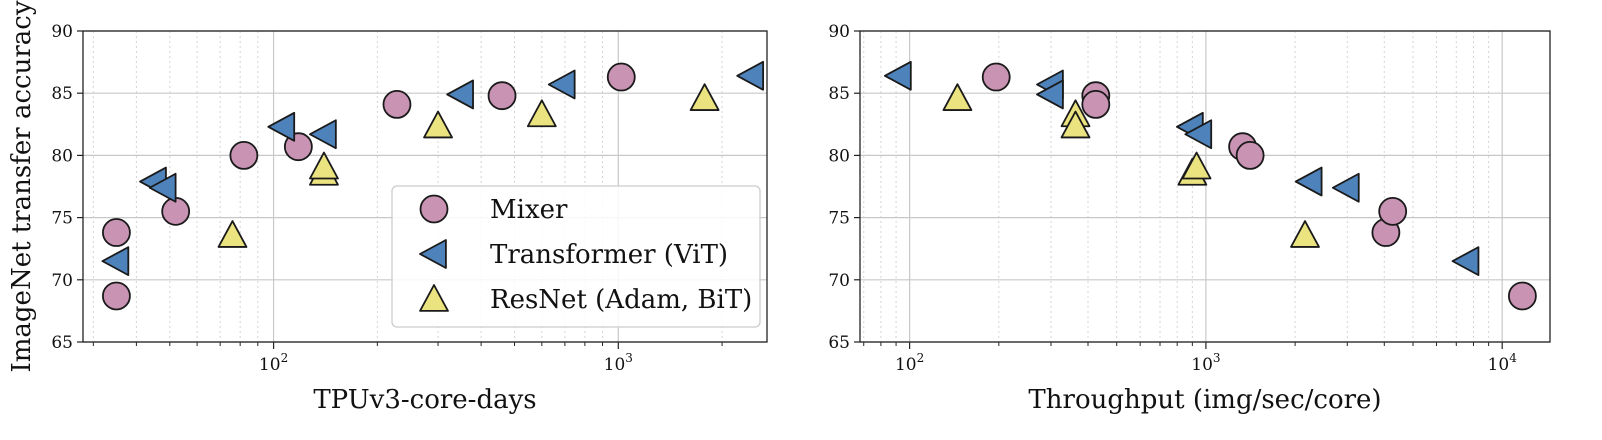 The height and width of the screenshot is (440, 1602). I want to click on legend: Mixer Transformer (ViT) ResNet (Adam, BiT), so click(576, 256).